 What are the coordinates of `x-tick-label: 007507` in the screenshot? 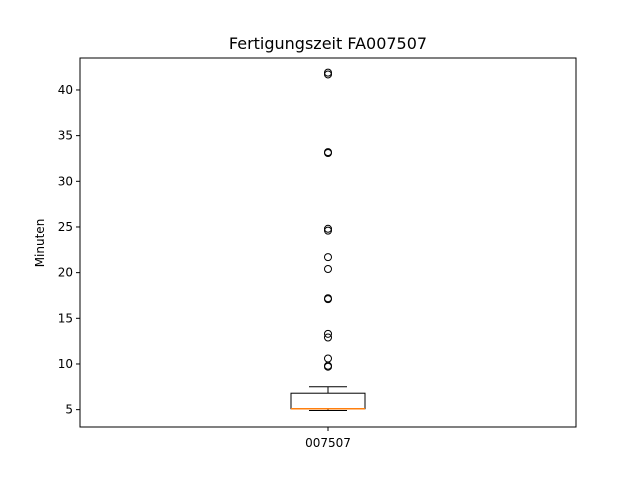 It's located at (328, 443).